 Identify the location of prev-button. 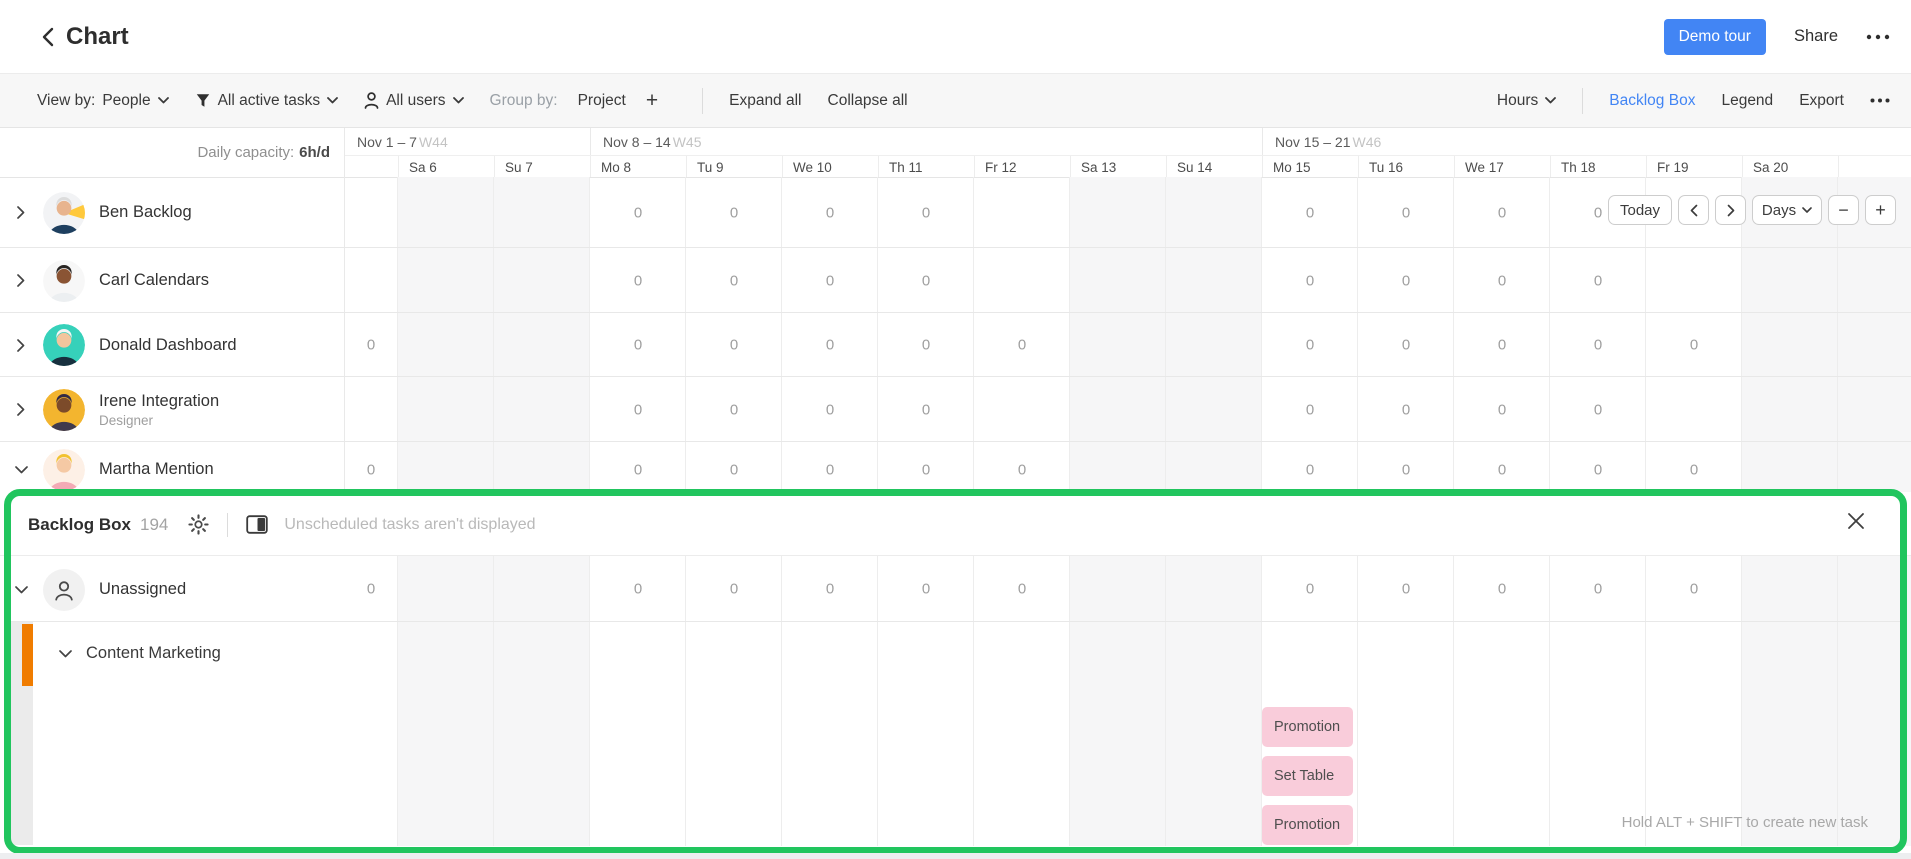
(1693, 210).